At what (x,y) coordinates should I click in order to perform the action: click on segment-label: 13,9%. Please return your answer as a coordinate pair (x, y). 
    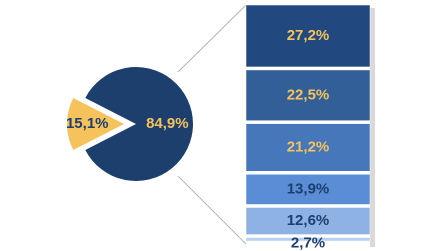
    Looking at the image, I should click on (308, 188).